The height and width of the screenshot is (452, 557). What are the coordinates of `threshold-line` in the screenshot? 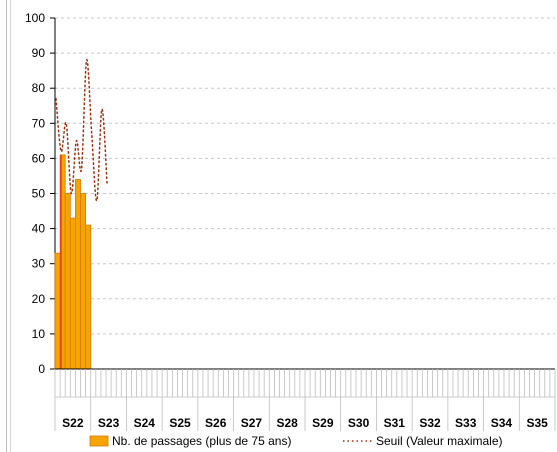 It's located at (81, 130).